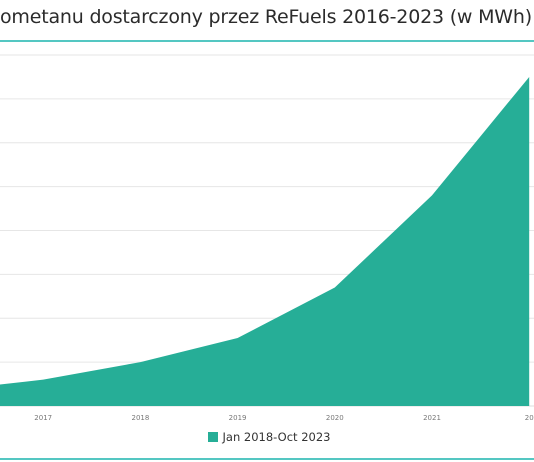 Image resolution: width=534 pixels, height=462 pixels. I want to click on title-divider, so click(267, 41).